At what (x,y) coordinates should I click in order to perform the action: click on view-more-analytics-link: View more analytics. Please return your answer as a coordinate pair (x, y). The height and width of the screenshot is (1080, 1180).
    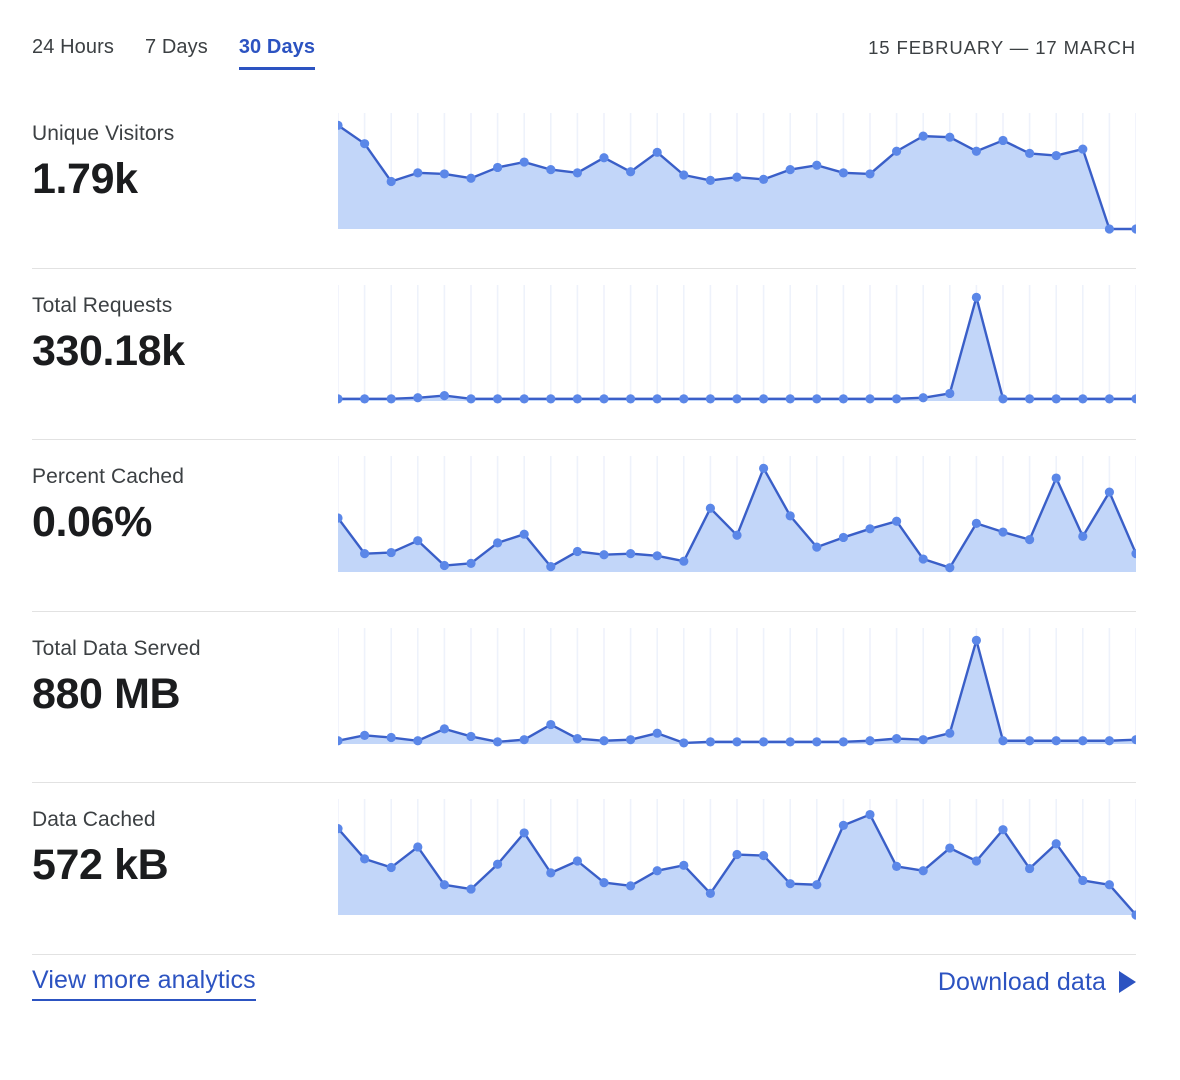
    Looking at the image, I should click on (144, 982).